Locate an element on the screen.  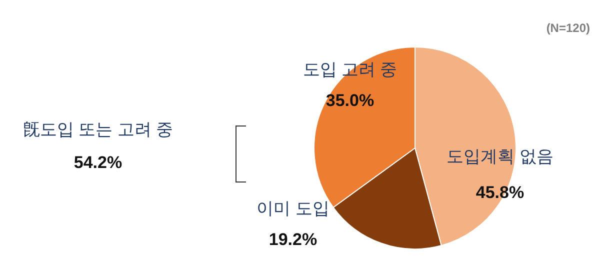
slice-label: 도입계획 없음 is located at coordinates (500, 156).